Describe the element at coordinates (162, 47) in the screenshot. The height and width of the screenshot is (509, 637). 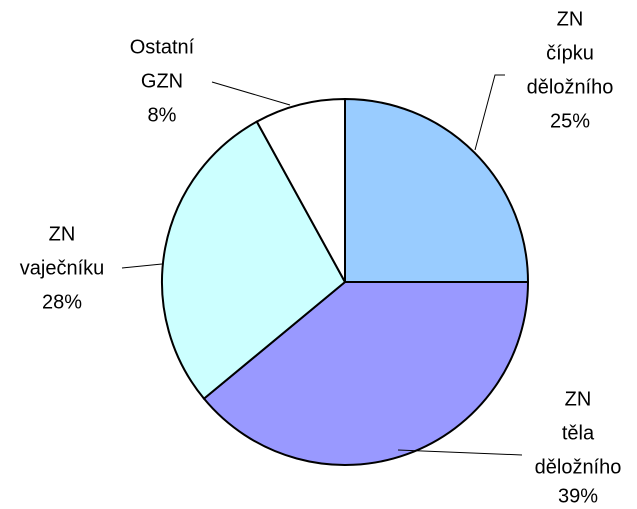
I see `slice-label: Ostatní` at that location.